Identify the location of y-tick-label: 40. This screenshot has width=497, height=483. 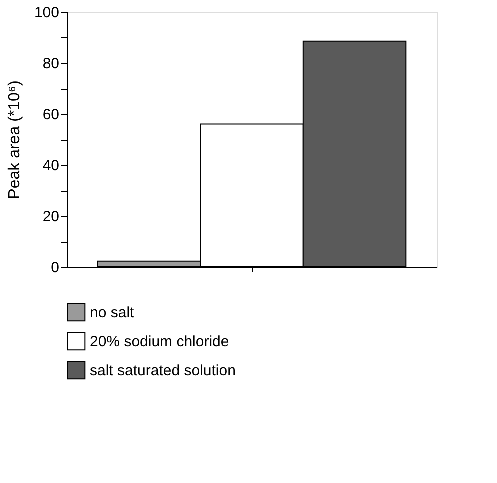
(51, 166).